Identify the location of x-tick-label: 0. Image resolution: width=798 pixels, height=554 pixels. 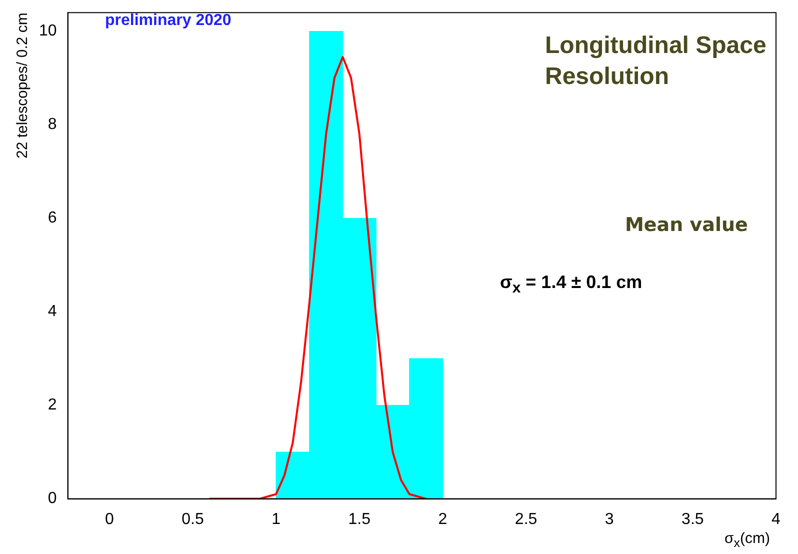
(109, 519).